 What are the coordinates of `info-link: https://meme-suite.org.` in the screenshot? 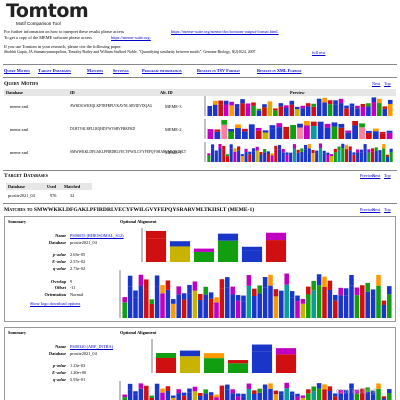 It's located at (131, 37).